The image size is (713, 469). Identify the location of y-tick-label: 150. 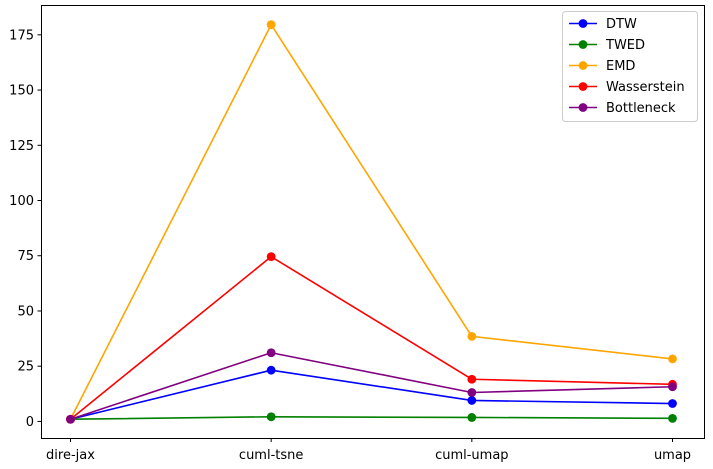
(21, 91).